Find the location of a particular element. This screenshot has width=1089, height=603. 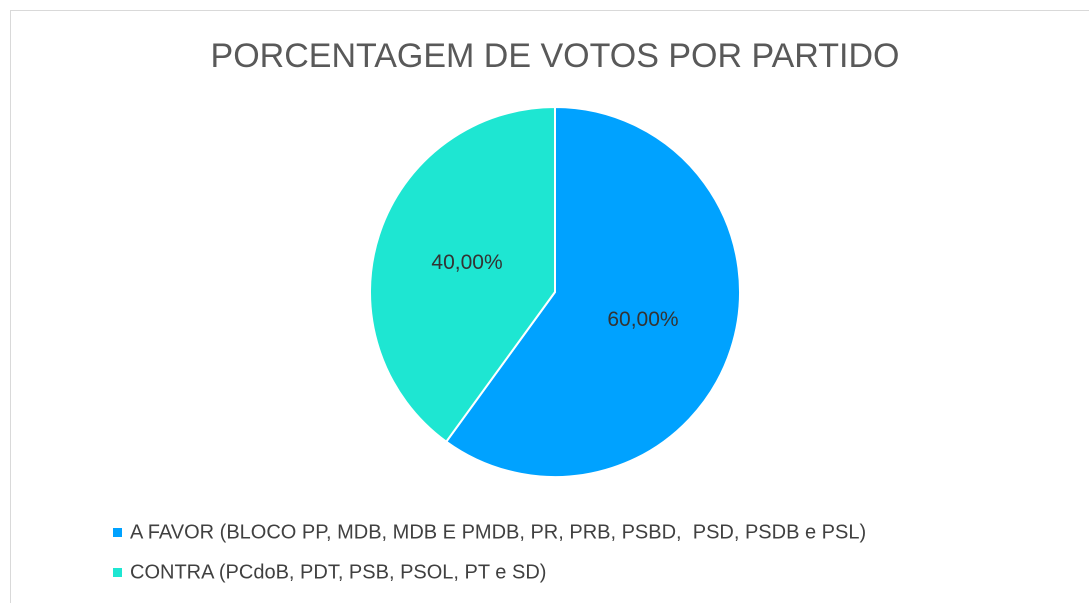

legend-label: CONTRA (PCdoB, PDT, PSB, PSOL, PT e SD) is located at coordinates (338, 572).